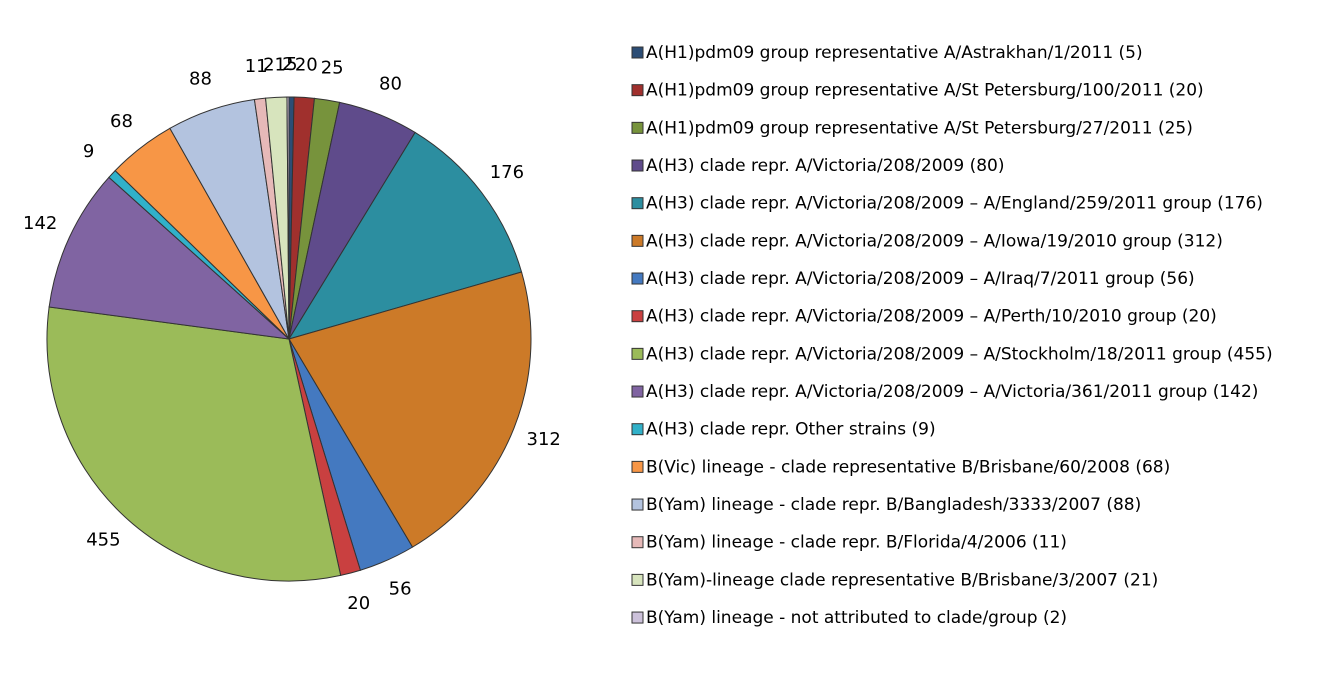 The height and width of the screenshot is (686, 1343). Describe the element at coordinates (40, 223) in the screenshot. I see `data-label: 142` at that location.